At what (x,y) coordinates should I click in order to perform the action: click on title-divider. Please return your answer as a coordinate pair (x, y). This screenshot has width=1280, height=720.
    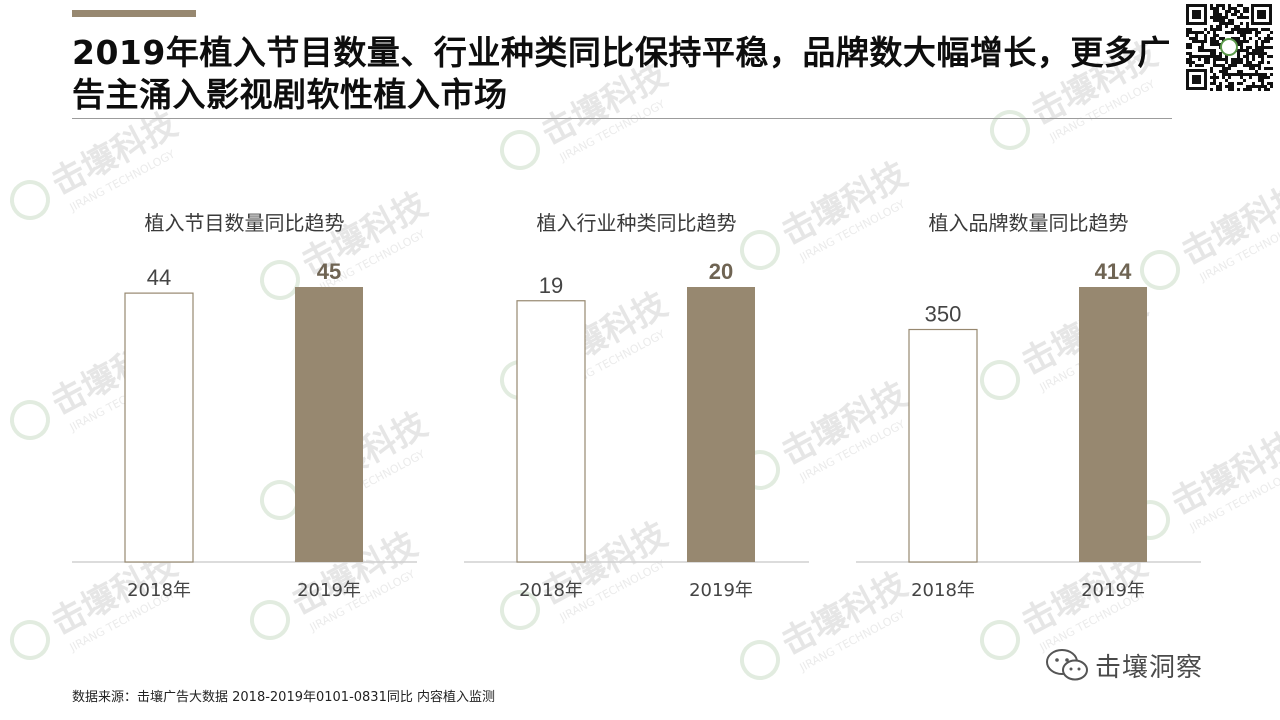
    Looking at the image, I should click on (622, 118).